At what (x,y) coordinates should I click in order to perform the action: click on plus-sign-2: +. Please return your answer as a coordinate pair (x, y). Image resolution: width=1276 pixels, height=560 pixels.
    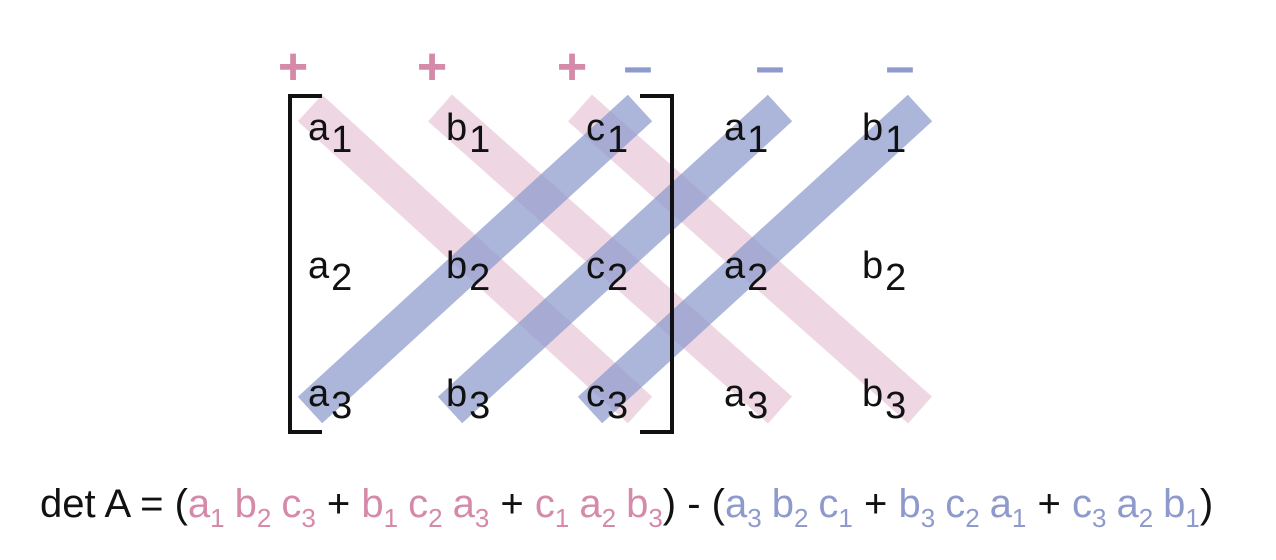
    Looking at the image, I should click on (432, 67).